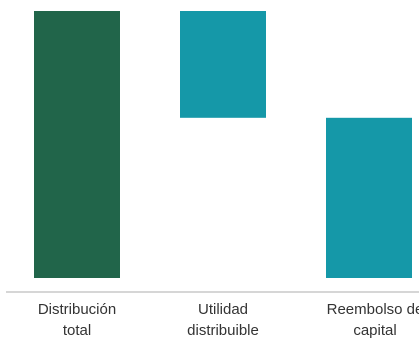 Image resolution: width=419 pixels, height=341 pixels. I want to click on category-label-2-line-0: Reembolso de, so click(373, 309).